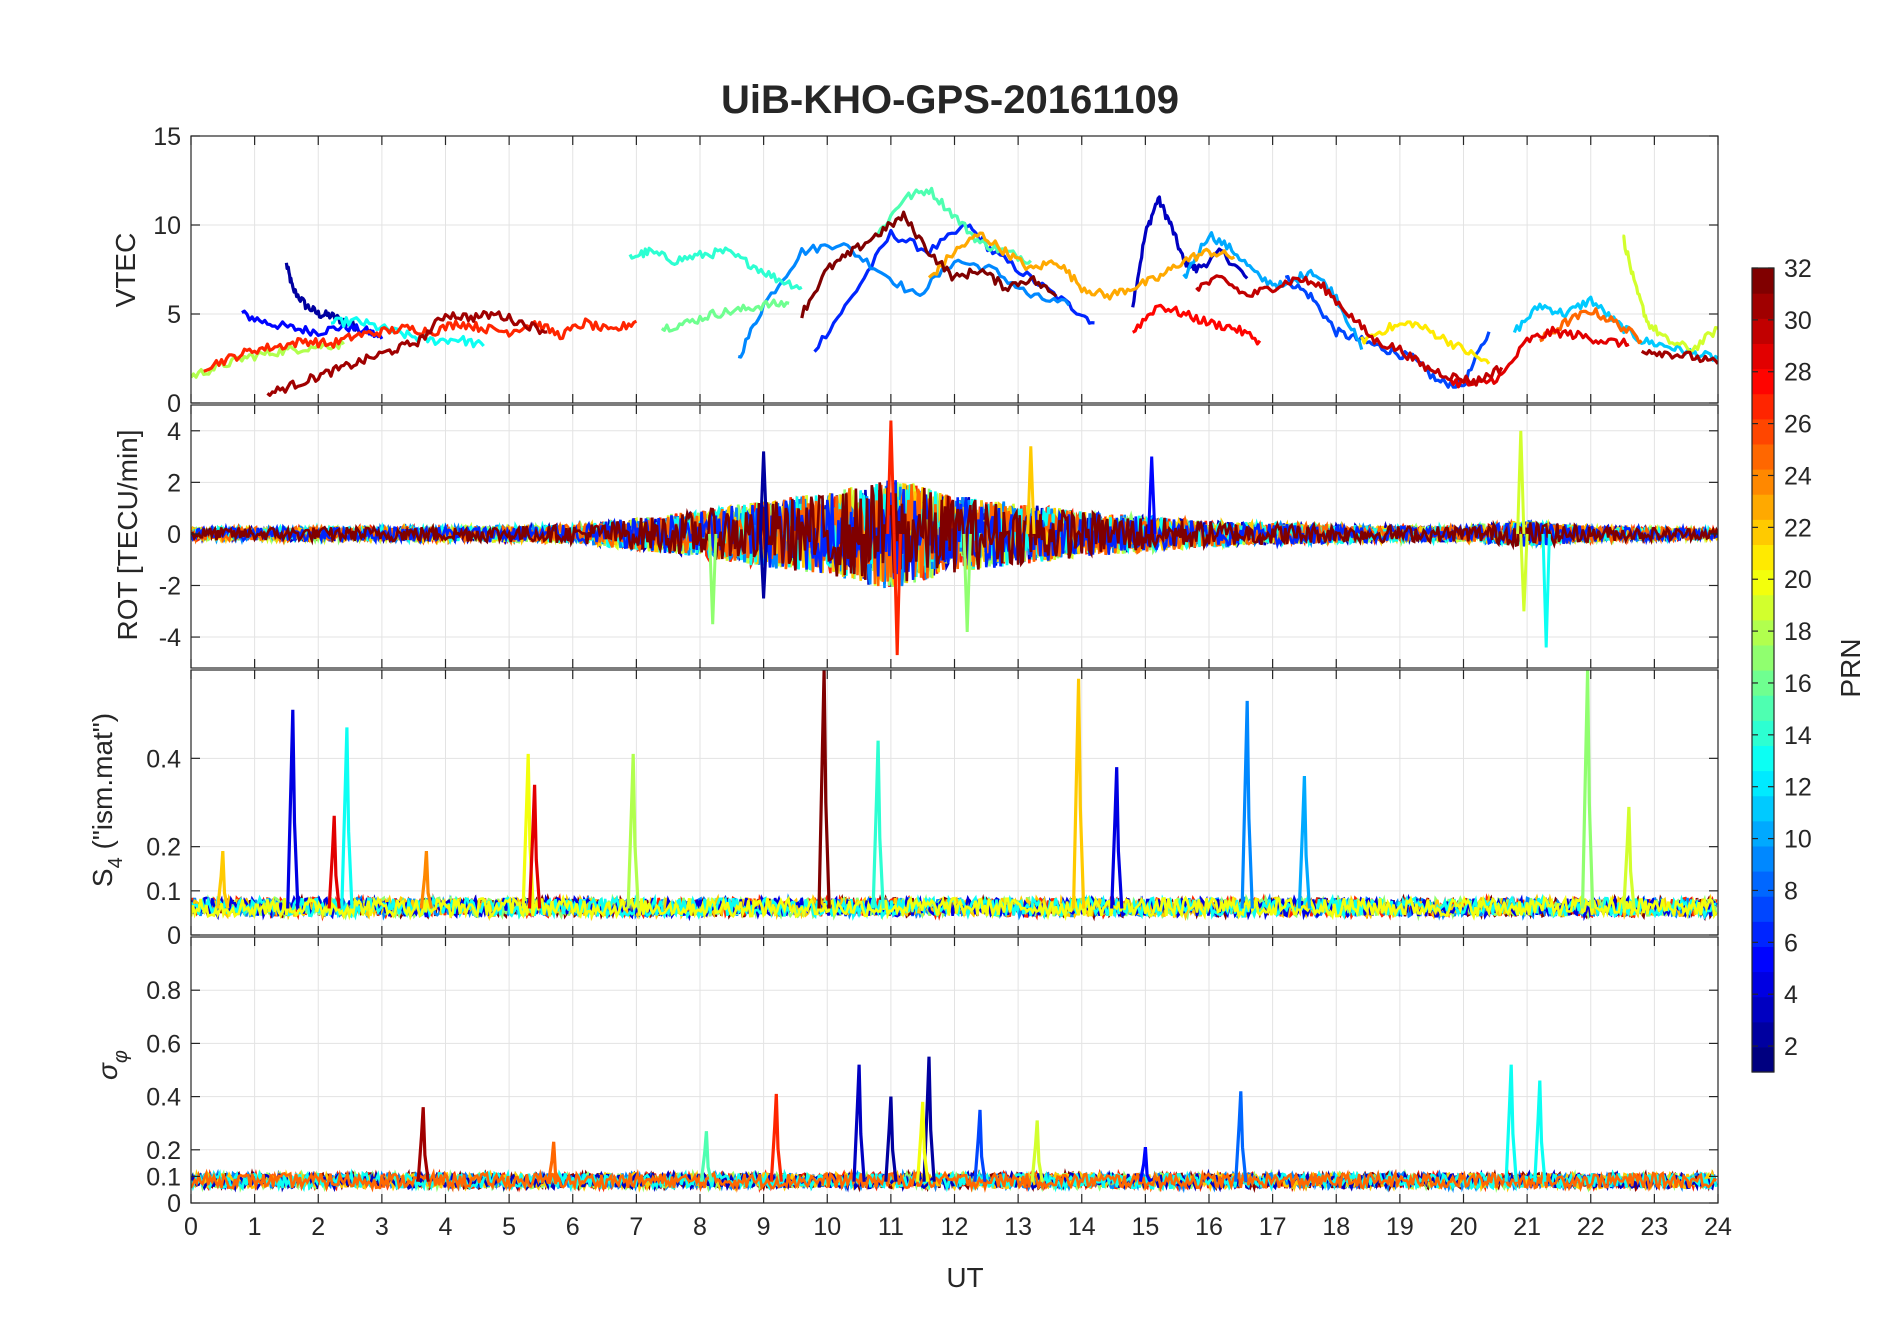 This screenshot has height=1330, width=1902. Describe the element at coordinates (127, 534) in the screenshot. I see `rot-ylabel: ROT [TECU/min]` at that location.